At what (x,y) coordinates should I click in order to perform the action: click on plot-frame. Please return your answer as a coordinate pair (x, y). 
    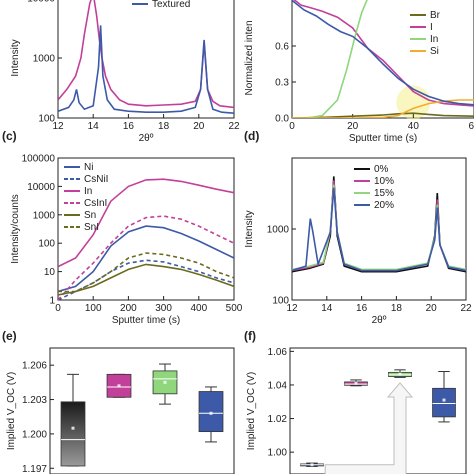
    Looking at the image, I should click on (146, 229).